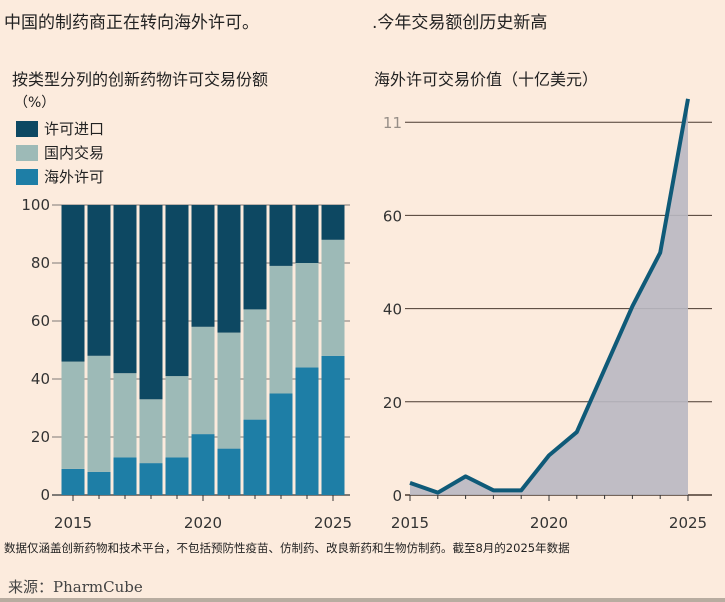  What do you see at coordinates (74, 129) in the screenshot?
I see `legend-label: 许可进口` at bounding box center [74, 129].